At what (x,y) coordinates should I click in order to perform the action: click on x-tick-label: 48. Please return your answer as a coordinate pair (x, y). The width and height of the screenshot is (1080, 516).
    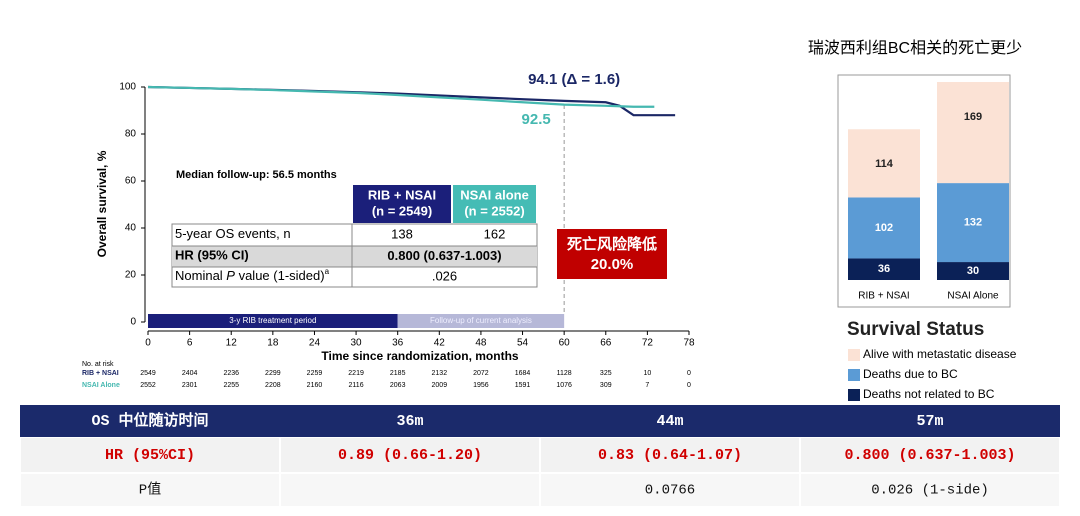
    Looking at the image, I should click on (481, 343).